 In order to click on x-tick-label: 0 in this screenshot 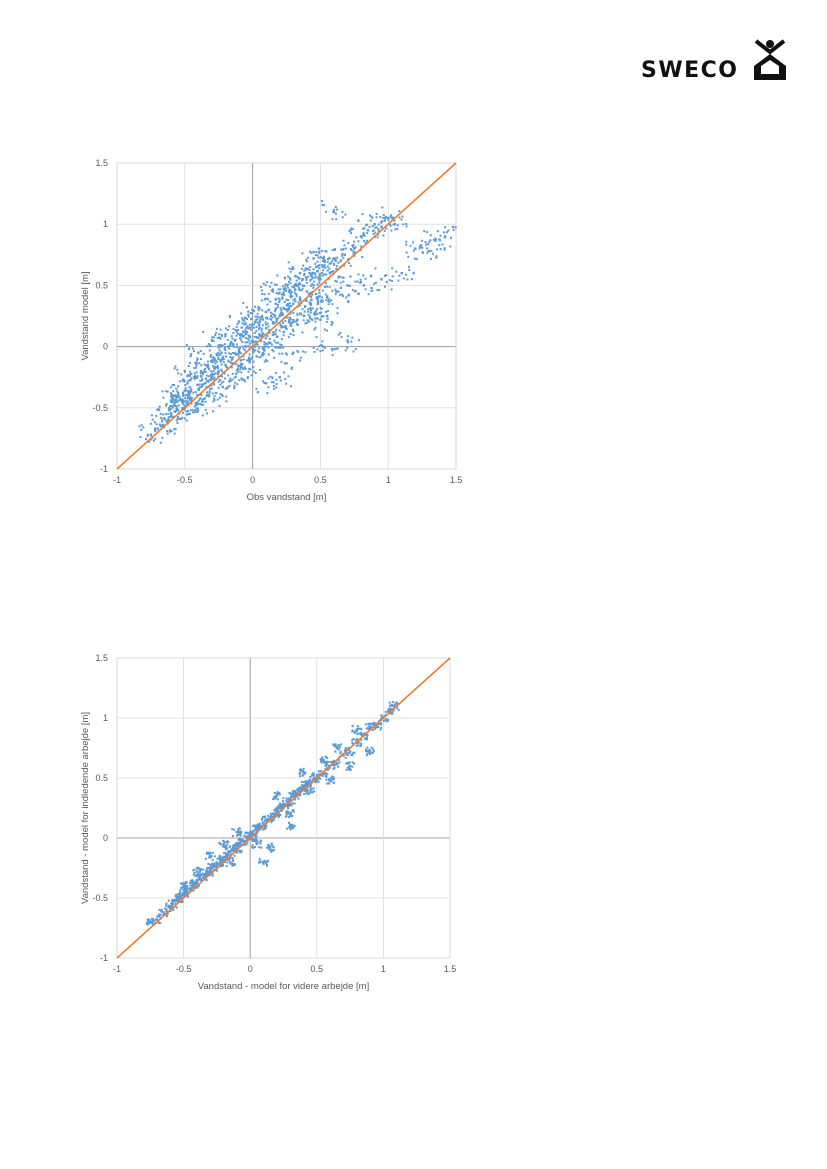, I will do `click(252, 480)`.